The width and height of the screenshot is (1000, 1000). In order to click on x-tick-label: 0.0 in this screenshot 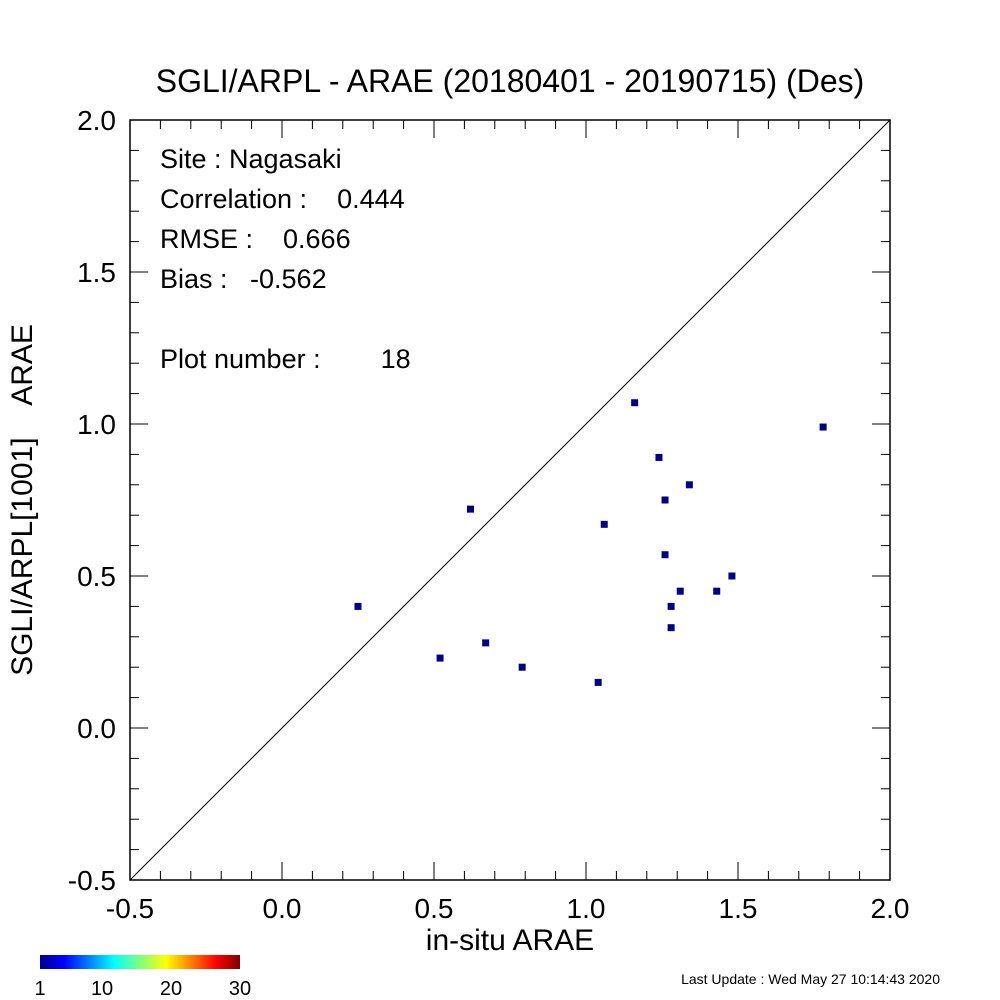, I will do `click(282, 908)`.